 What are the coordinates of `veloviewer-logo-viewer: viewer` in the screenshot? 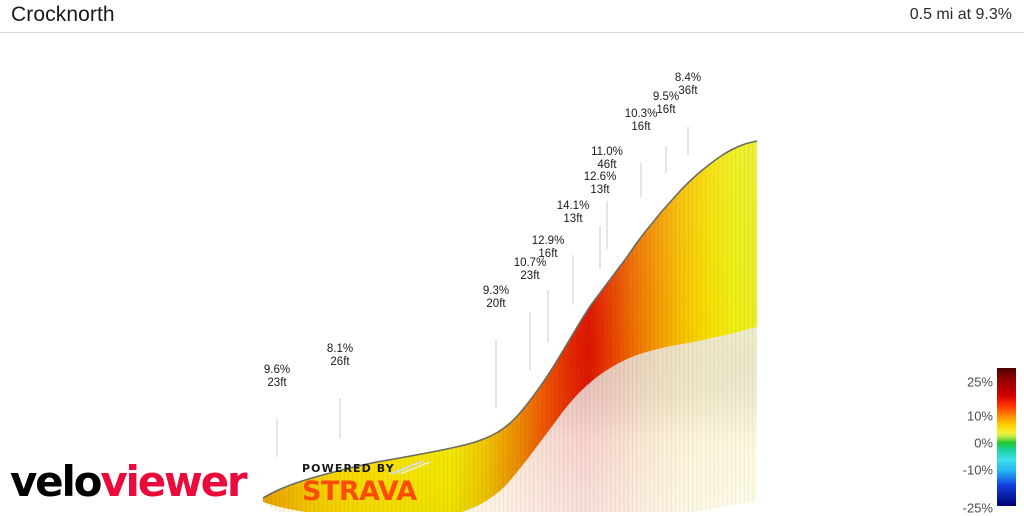 It's located at (173, 481).